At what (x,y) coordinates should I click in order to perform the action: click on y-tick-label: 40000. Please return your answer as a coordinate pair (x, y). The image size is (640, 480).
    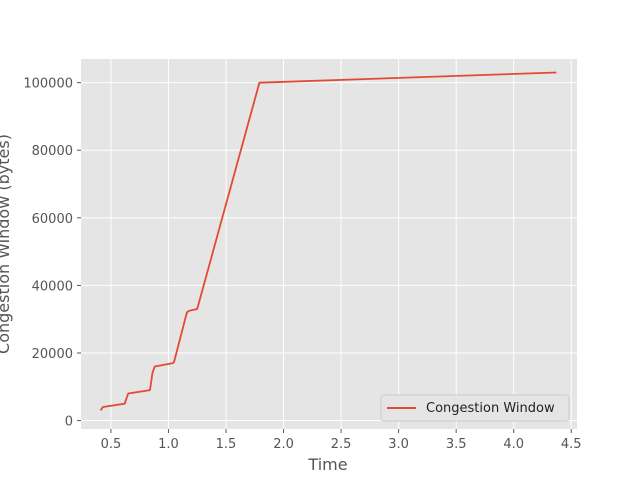
    Looking at the image, I should click on (52, 286).